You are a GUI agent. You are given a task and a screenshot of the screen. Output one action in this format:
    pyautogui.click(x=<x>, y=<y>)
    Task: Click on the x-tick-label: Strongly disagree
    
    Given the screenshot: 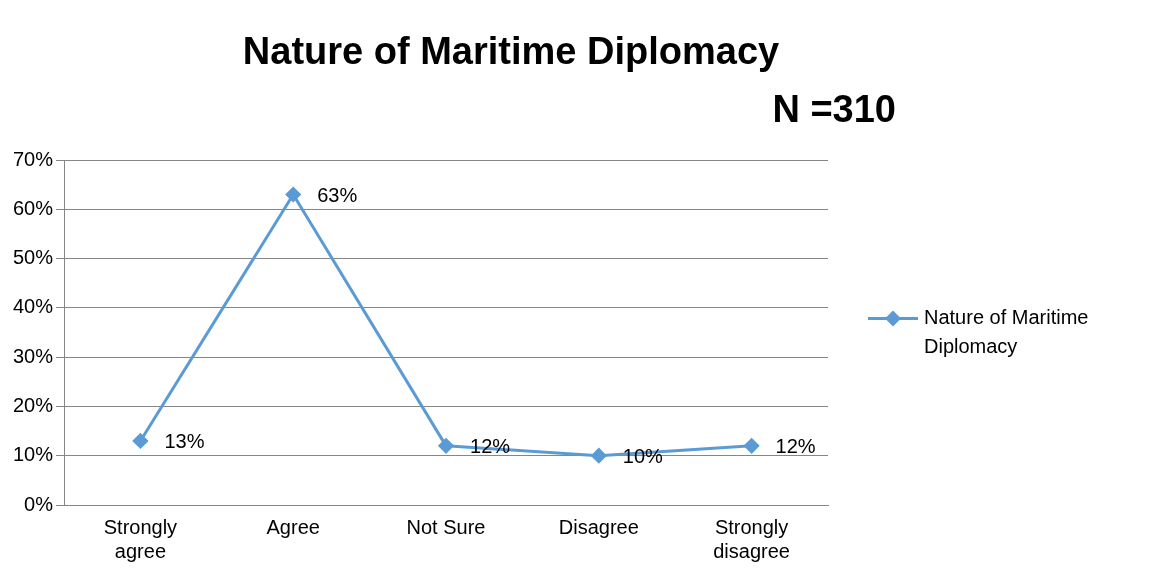 What is the action you would take?
    pyautogui.click(x=751, y=538)
    